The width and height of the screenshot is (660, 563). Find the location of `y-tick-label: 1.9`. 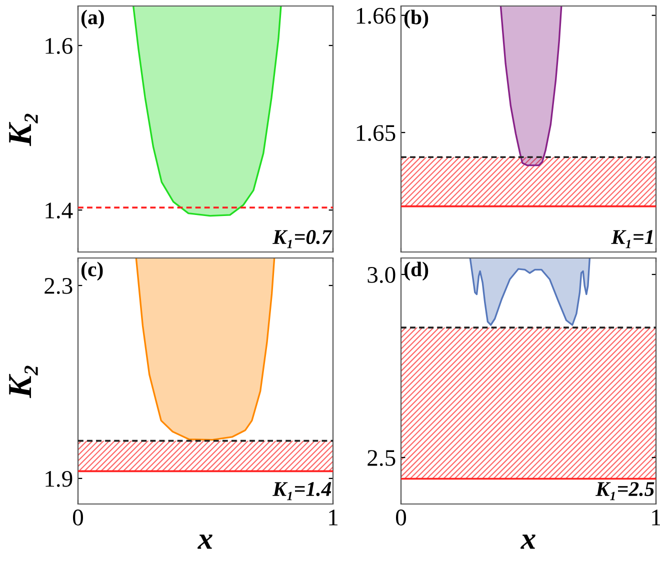

y-tick-label: 1.9 is located at coordinates (59, 478).